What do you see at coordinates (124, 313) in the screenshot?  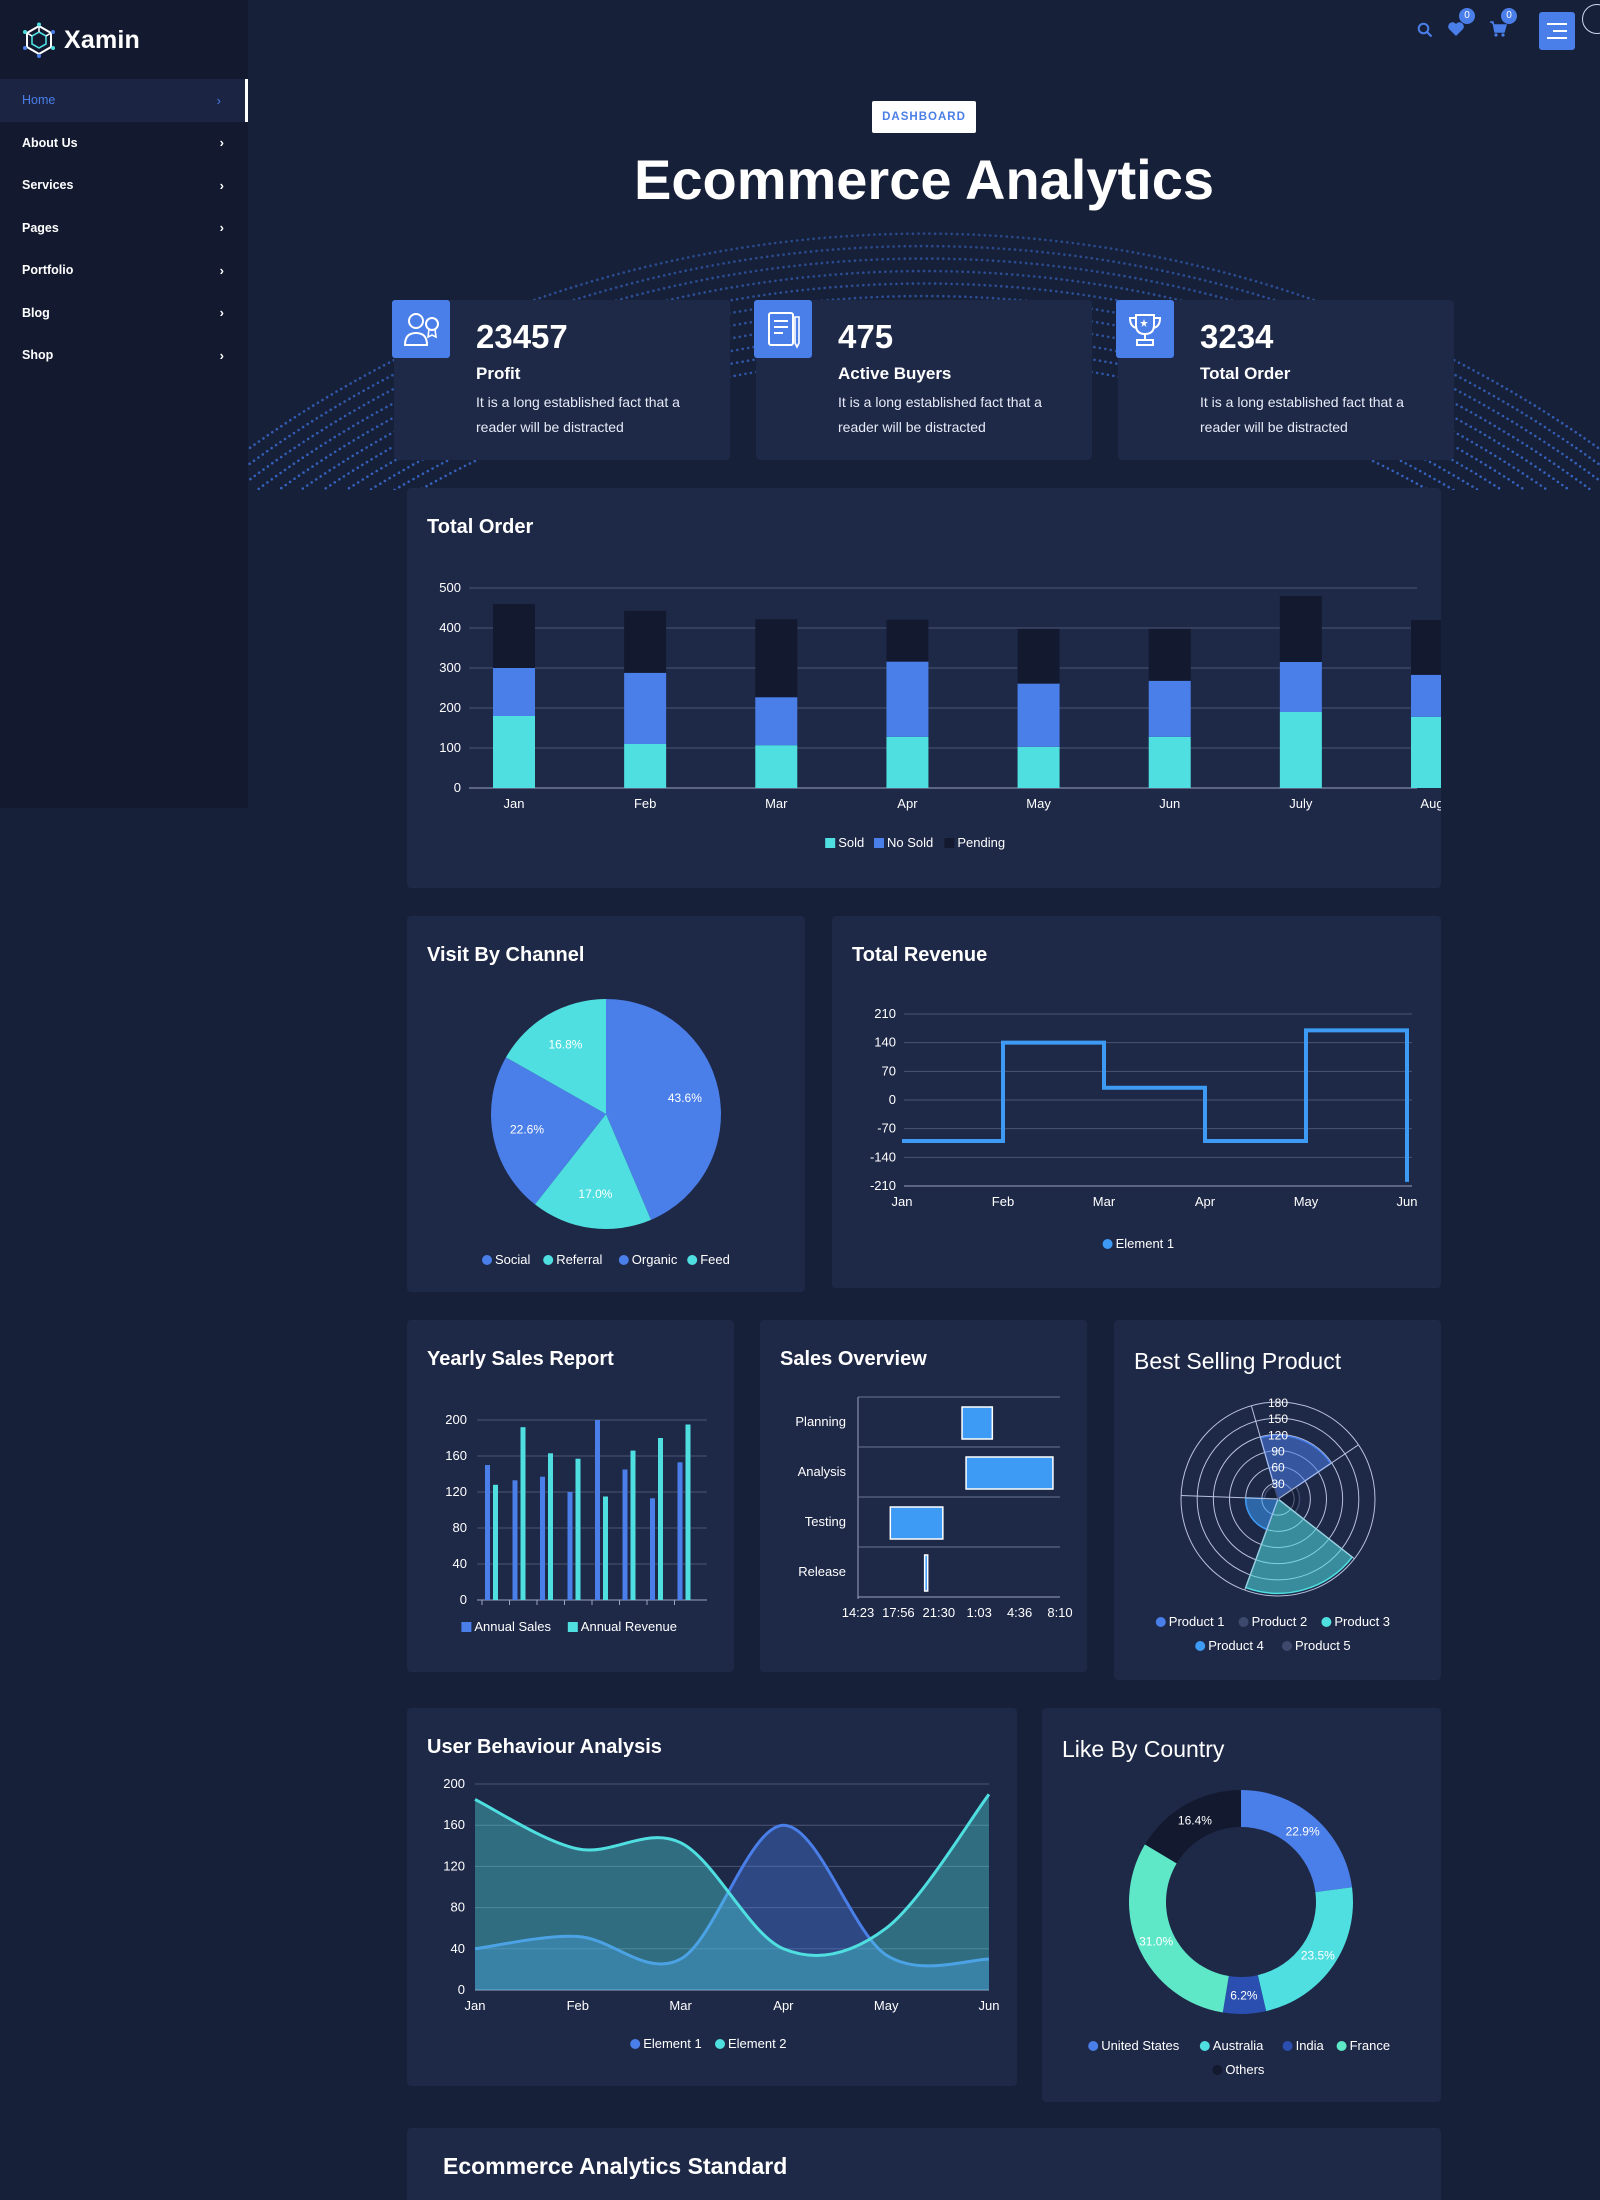 I see `nav-item-blog: Blog ›` at bounding box center [124, 313].